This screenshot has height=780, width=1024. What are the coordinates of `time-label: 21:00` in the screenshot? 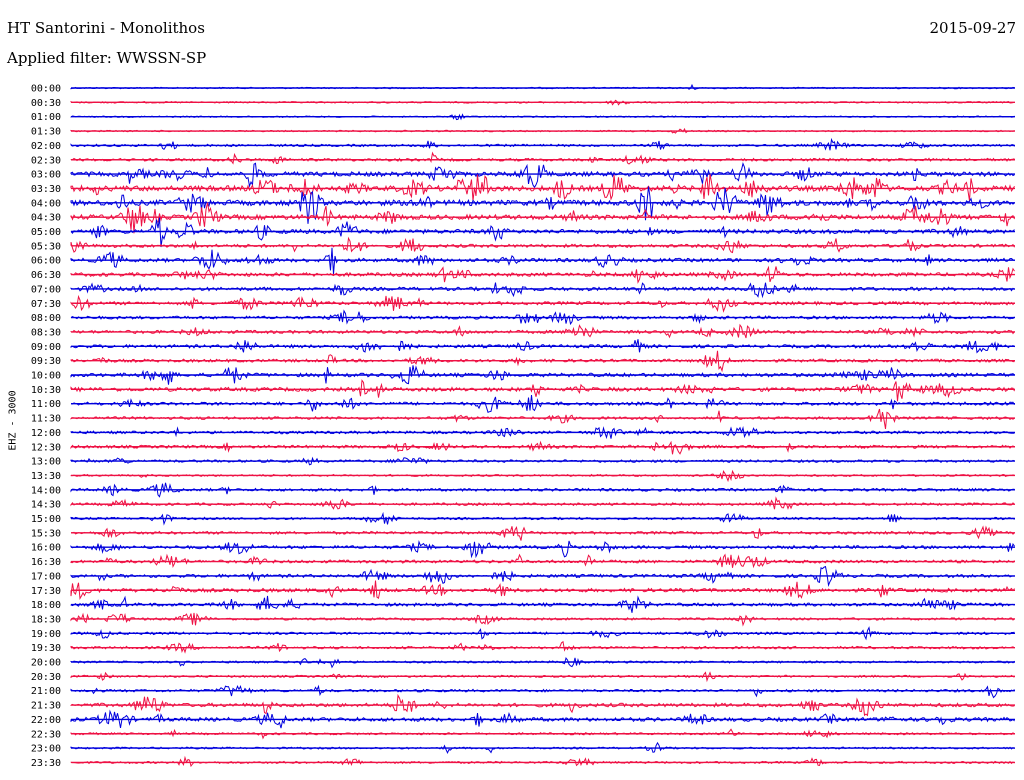 It's located at (46, 691).